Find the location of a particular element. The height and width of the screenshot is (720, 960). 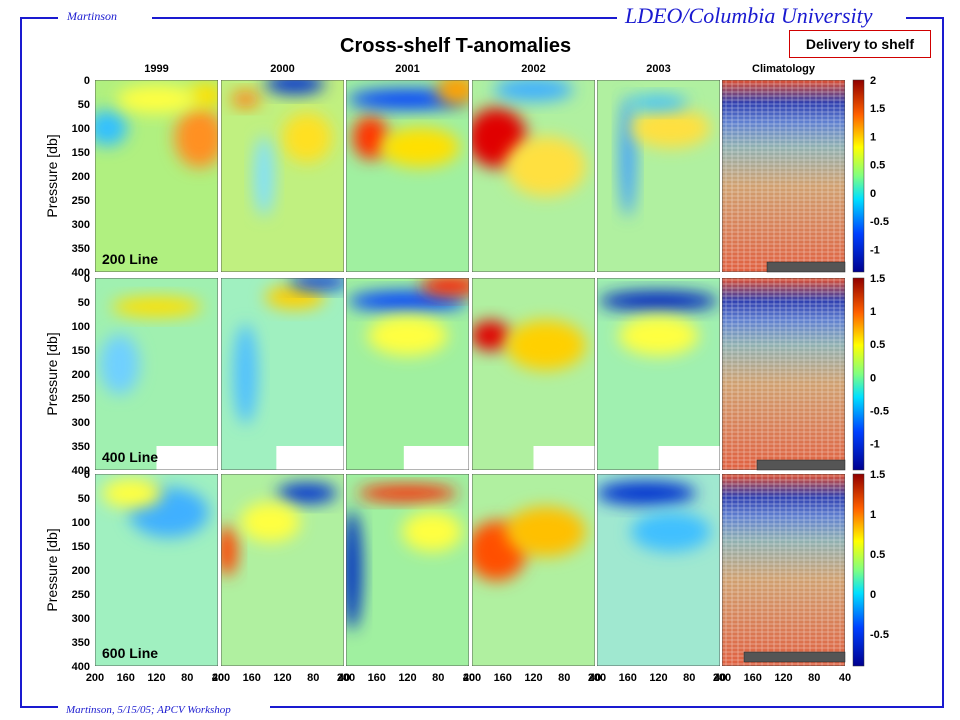

y-tick-label: 250 is located at coordinates (81, 595).